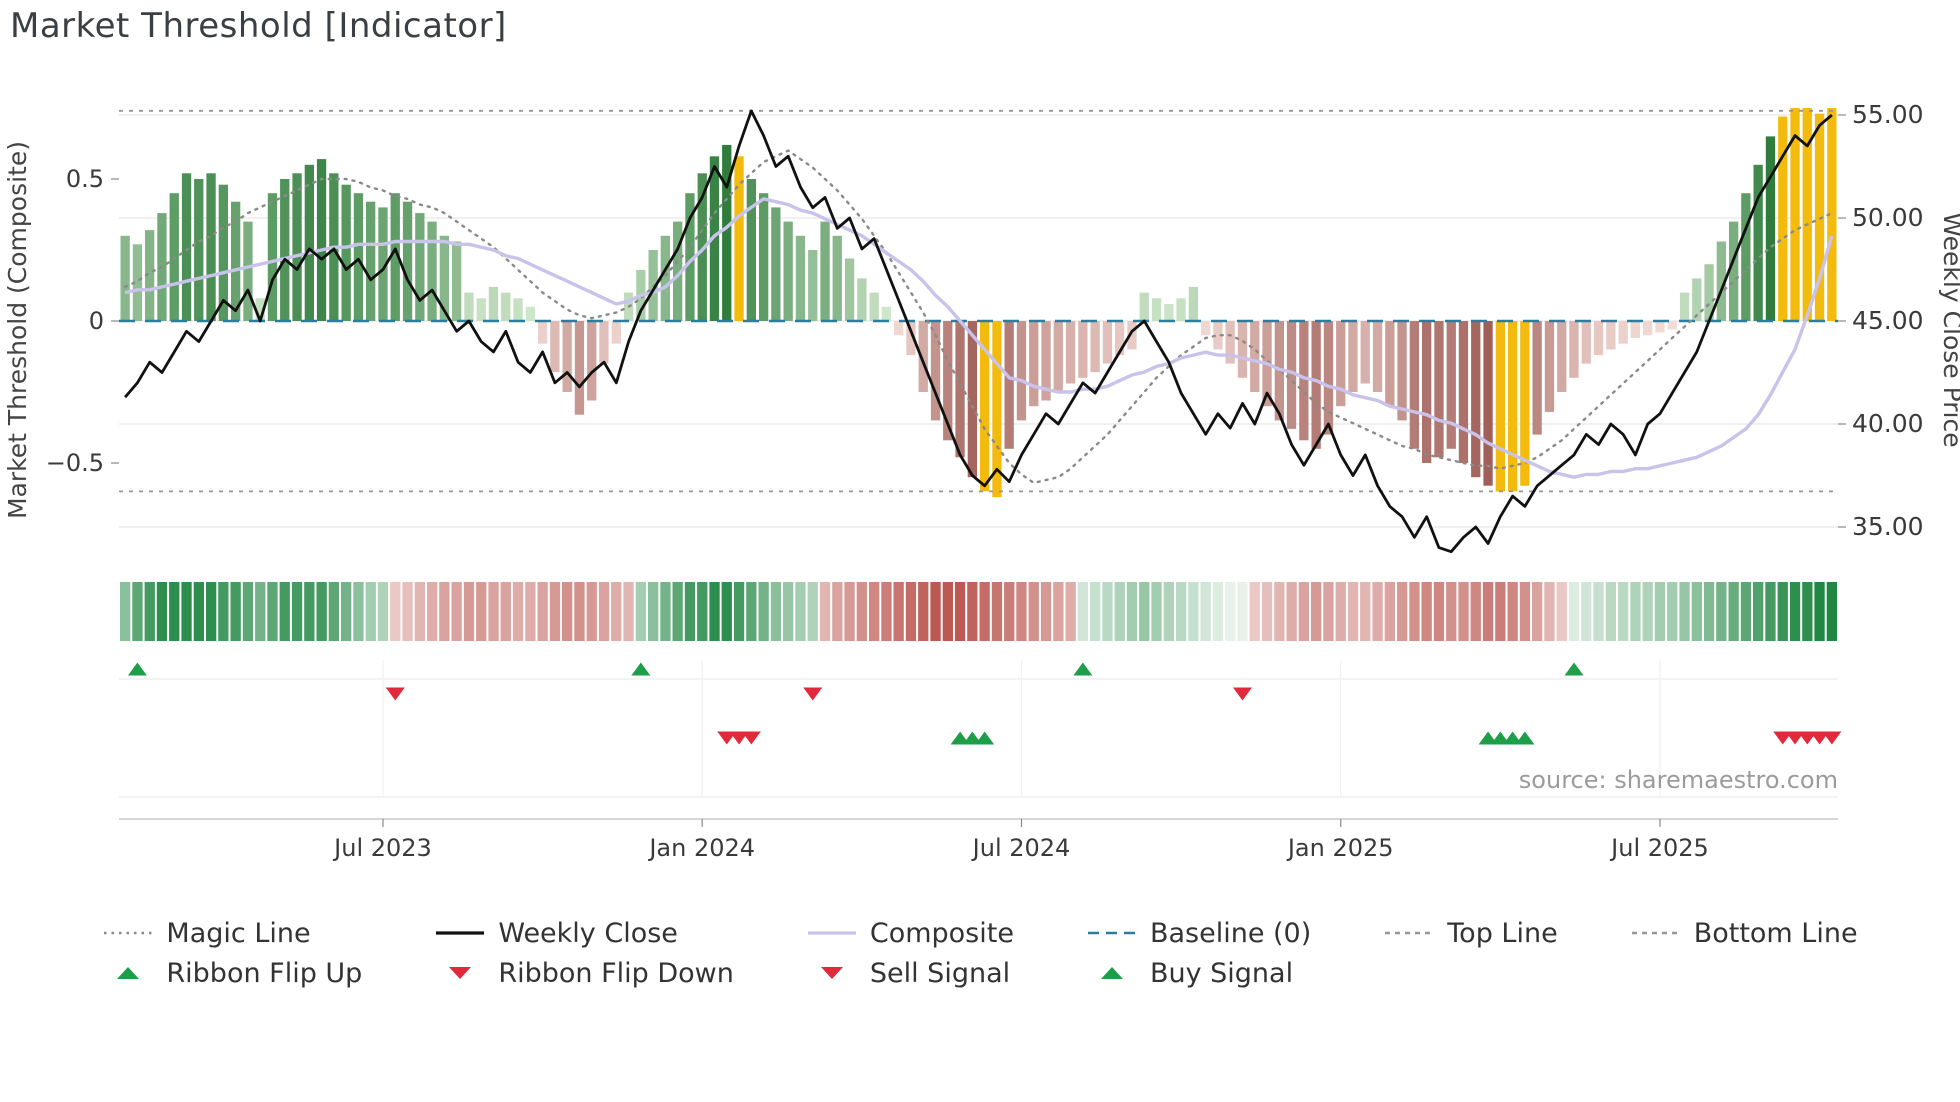  What do you see at coordinates (584, 953) in the screenshot?
I see `legend-column: Weekly Close Ribbon Flip Down` at bounding box center [584, 953].